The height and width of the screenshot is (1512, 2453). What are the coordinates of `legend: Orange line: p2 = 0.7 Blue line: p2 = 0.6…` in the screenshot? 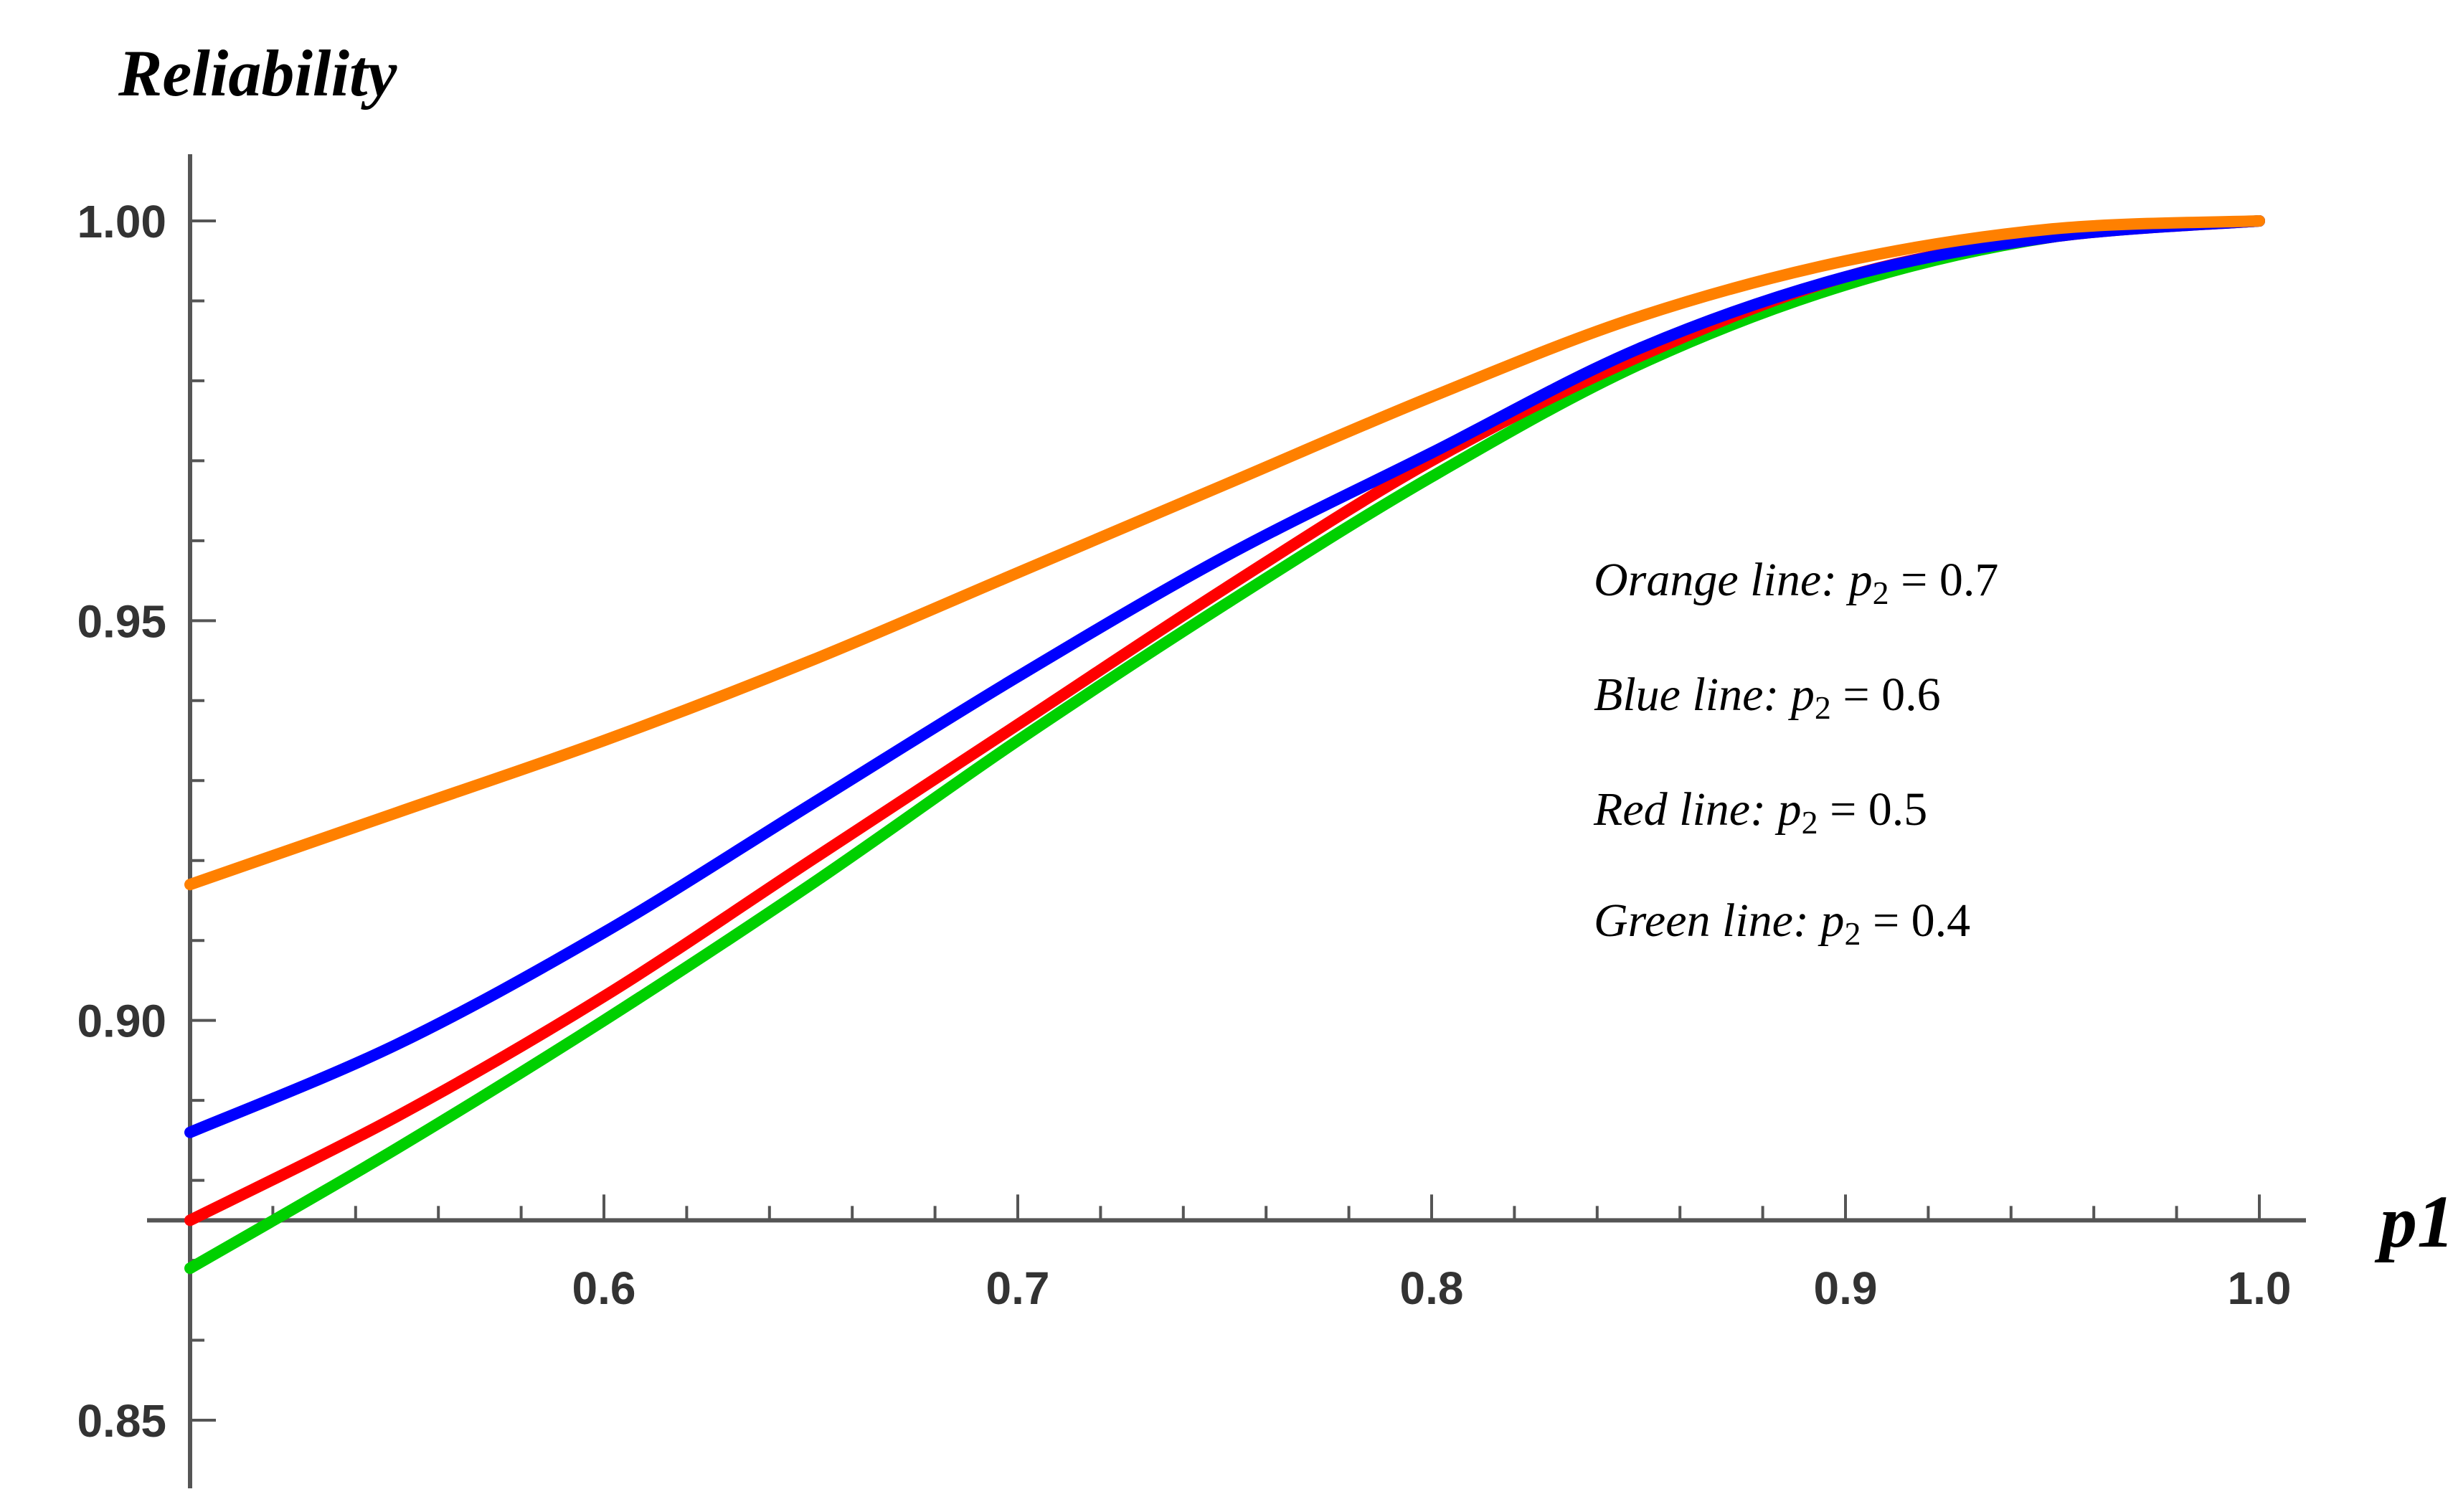 It's located at (1796, 753).